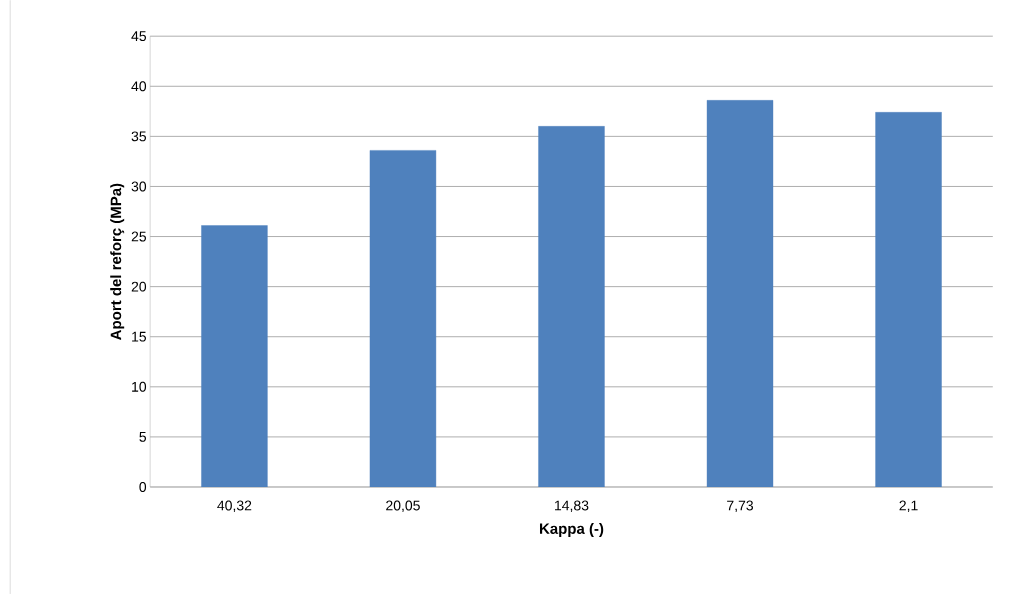 This screenshot has height=594, width=1009. What do you see at coordinates (143, 486) in the screenshot?
I see `y-tick-label: 0` at bounding box center [143, 486].